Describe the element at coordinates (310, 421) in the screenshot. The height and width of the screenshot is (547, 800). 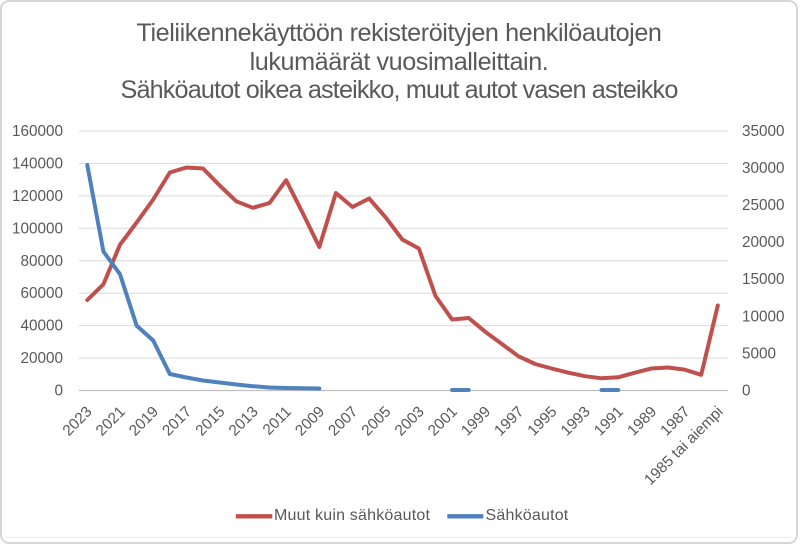
I see `svg-text: 2009` at that location.